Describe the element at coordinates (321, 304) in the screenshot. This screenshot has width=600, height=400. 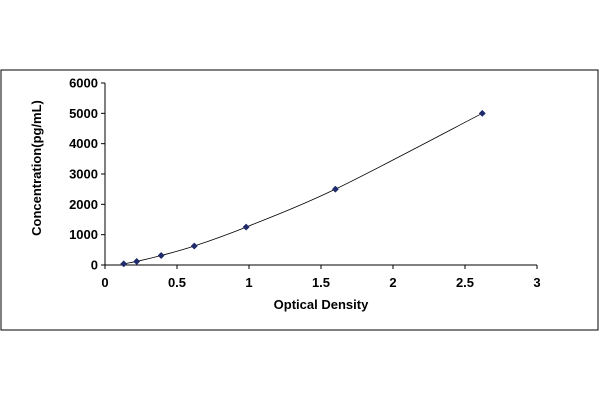
I see `x-axis-title: Optical Density` at that location.